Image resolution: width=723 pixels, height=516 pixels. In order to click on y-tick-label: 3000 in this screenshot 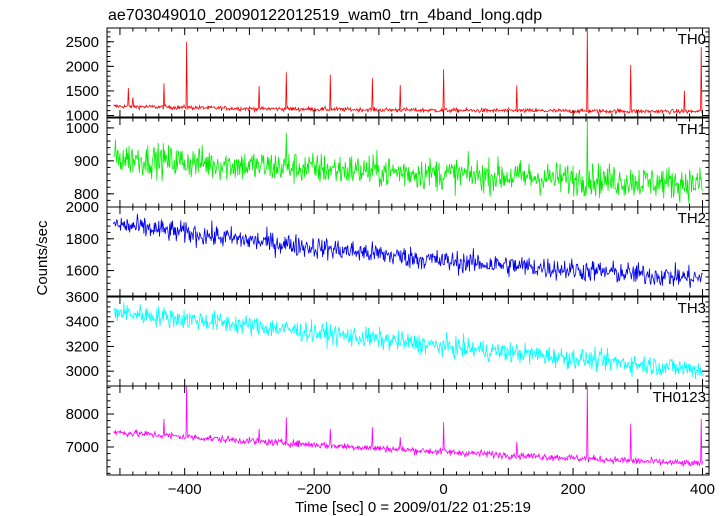, I will do `click(82, 371)`.